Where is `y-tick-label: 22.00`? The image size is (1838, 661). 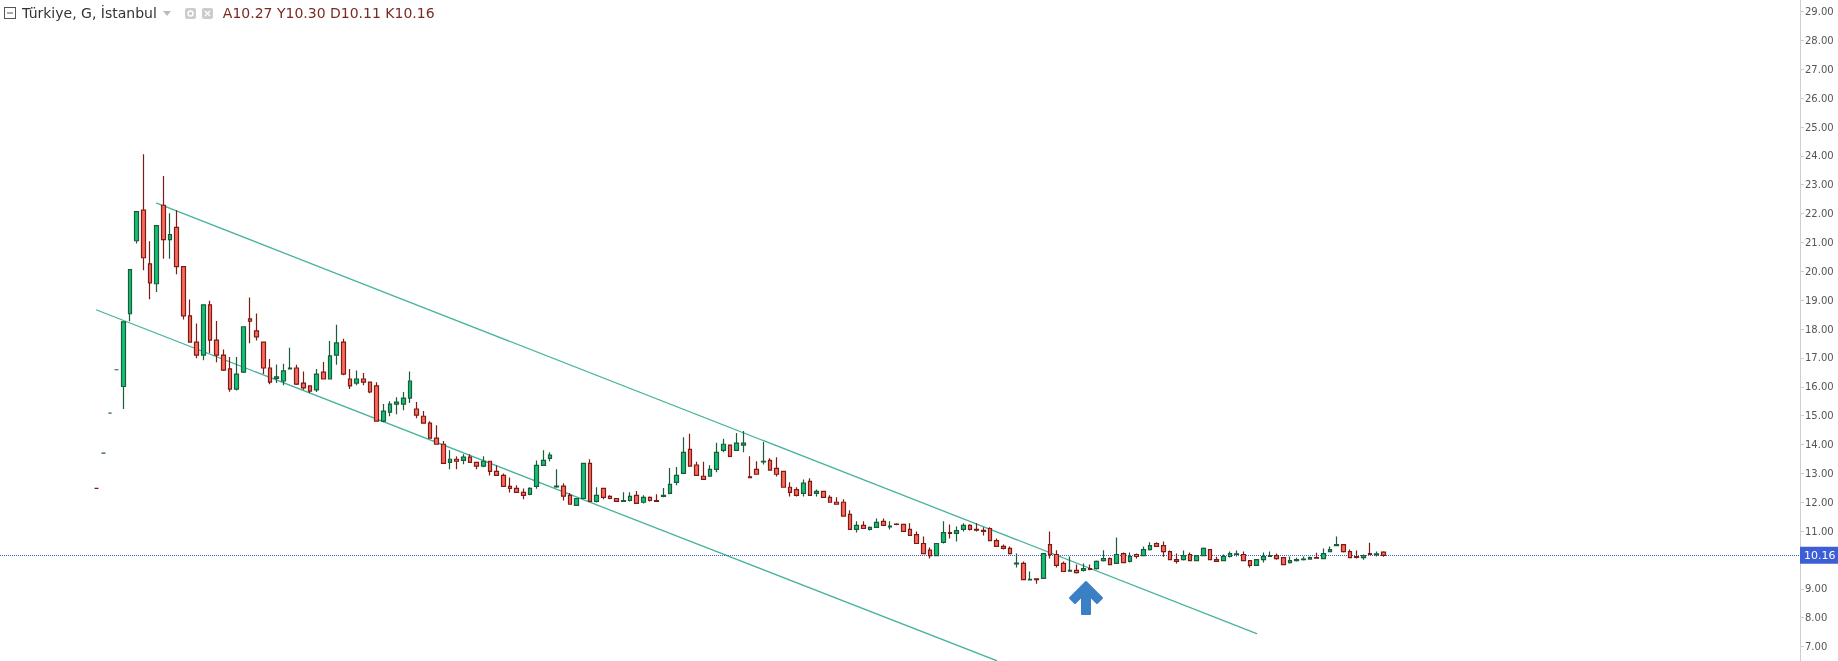 y-tick-label: 22.00 is located at coordinates (1819, 214).